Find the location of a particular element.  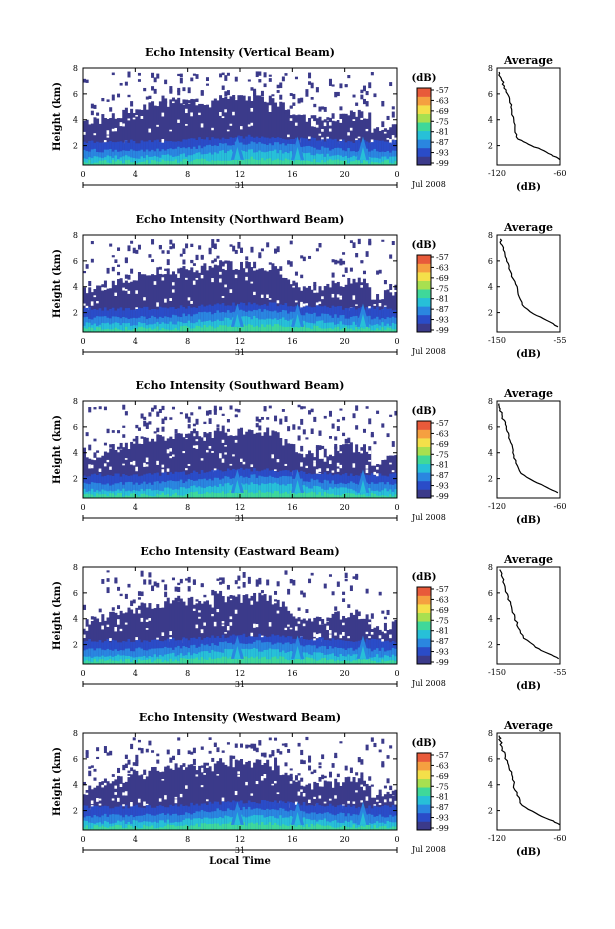

colorbar-label: -87 is located at coordinates (442, 641).